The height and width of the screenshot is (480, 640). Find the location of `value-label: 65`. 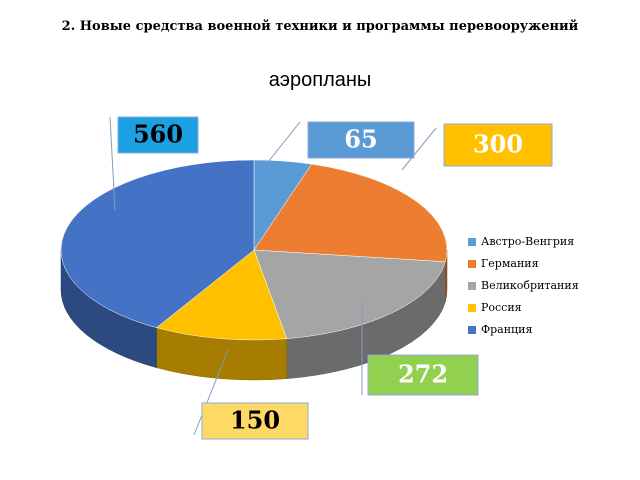

value-label: 65 is located at coordinates (360, 139).